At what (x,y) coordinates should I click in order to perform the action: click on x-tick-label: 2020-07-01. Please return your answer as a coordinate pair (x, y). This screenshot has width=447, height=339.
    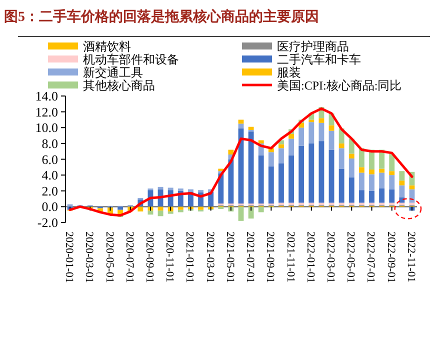
    Looking at the image, I should click on (129, 257).